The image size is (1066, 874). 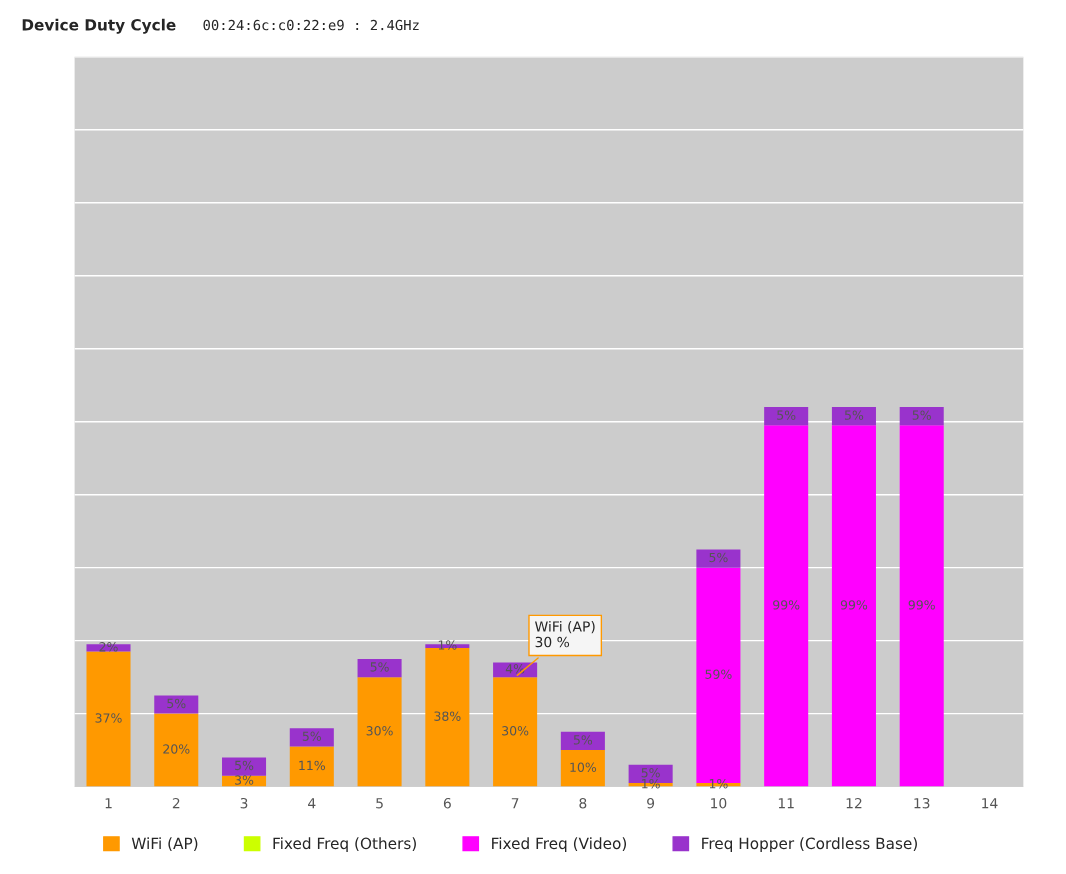 I want to click on x-tick-label: 10, so click(x=719, y=803).